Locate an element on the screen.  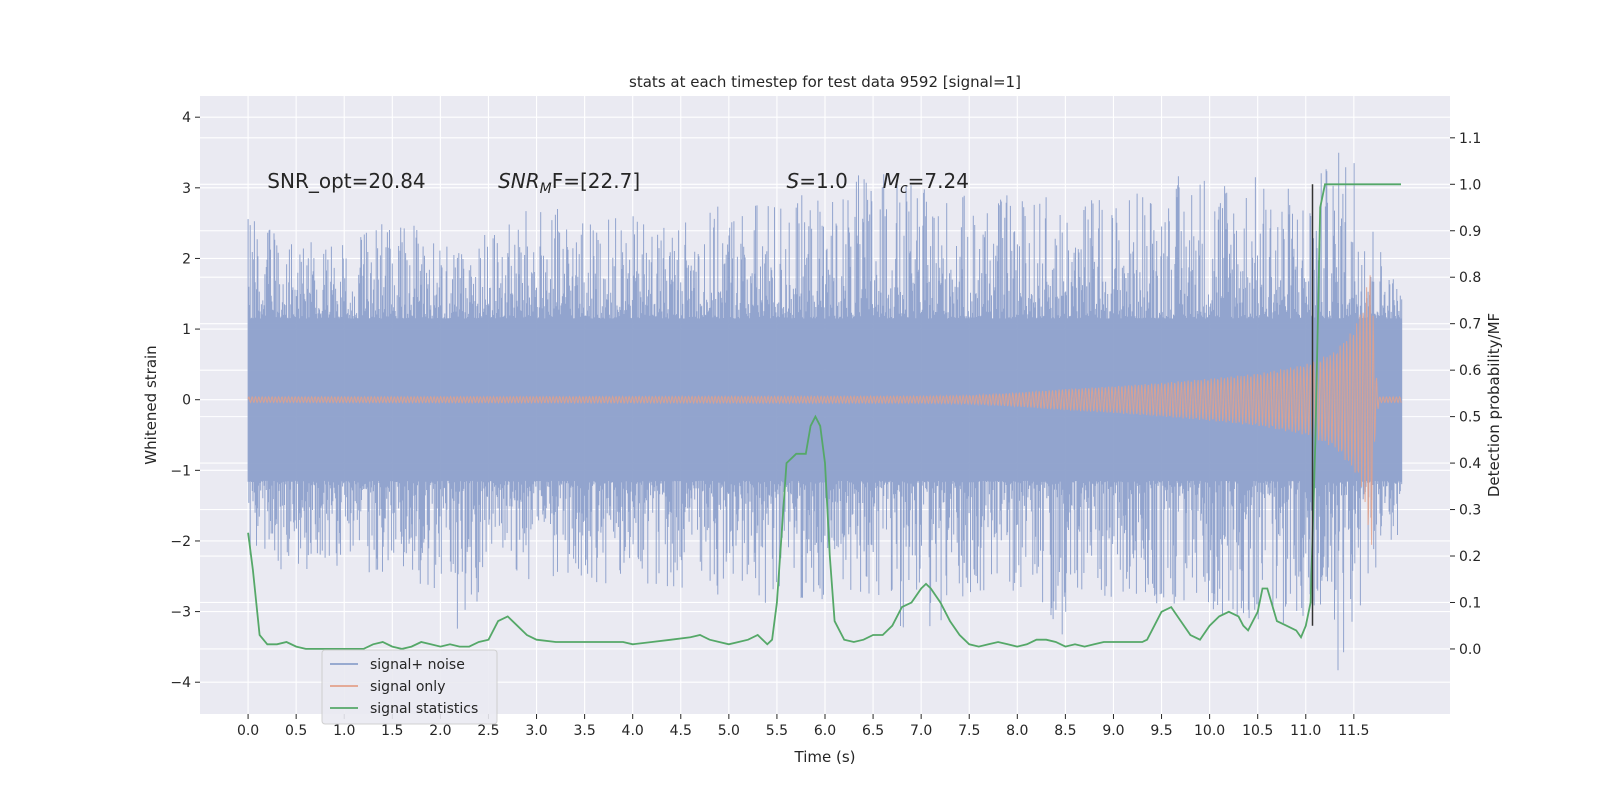
x-tick-label-2: 1.0 is located at coordinates (344, 731).